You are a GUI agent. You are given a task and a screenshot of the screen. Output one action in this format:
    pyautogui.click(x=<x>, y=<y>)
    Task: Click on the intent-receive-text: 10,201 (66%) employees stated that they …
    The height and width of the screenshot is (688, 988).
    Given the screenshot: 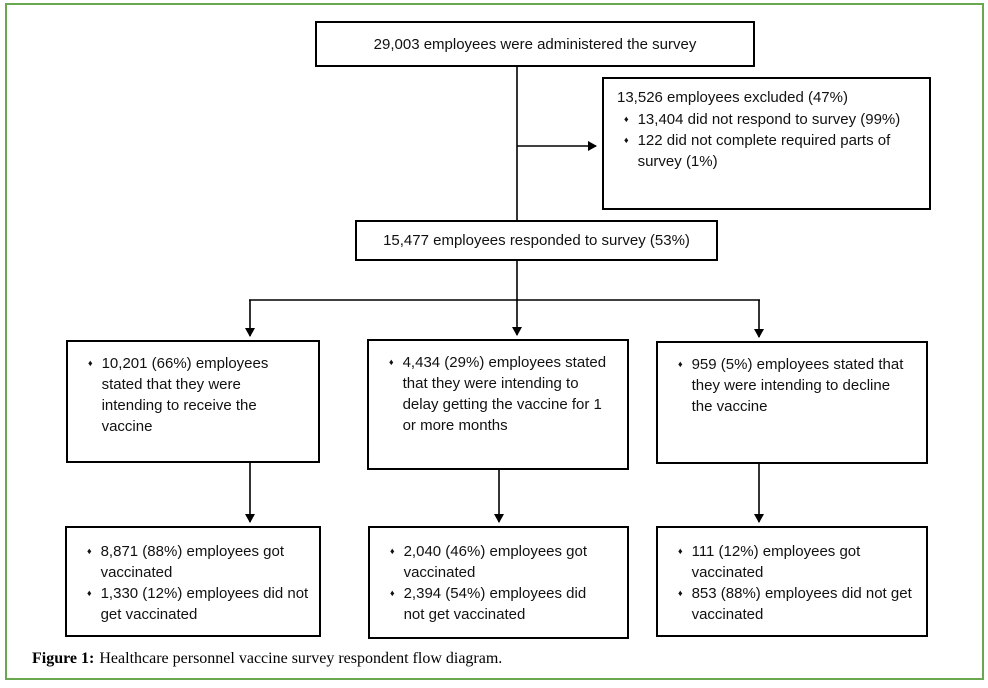 What is the action you would take?
    pyautogui.click(x=185, y=395)
    